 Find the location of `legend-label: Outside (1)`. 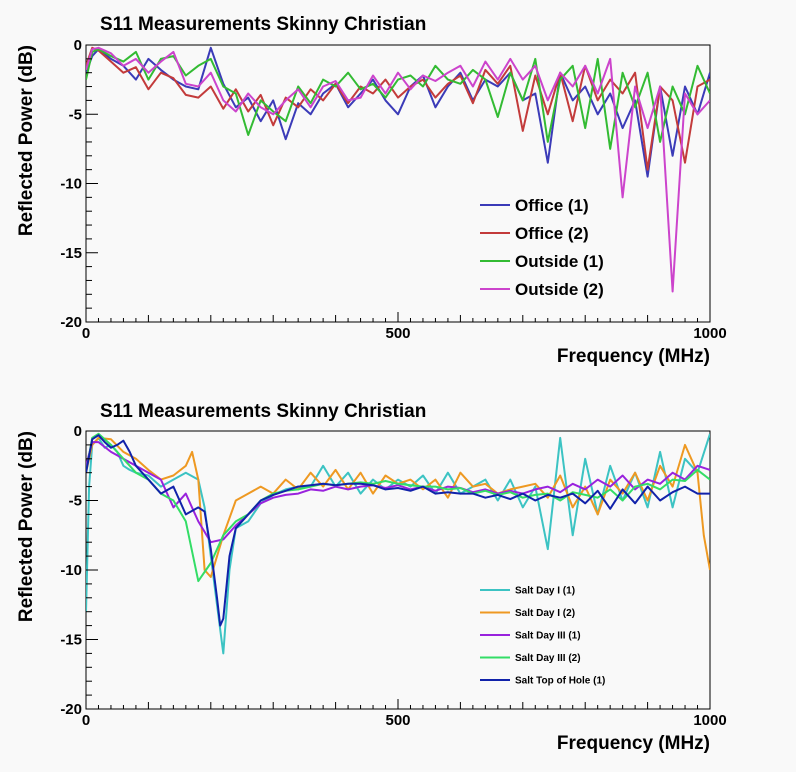

legend-label: Outside (1) is located at coordinates (559, 261).